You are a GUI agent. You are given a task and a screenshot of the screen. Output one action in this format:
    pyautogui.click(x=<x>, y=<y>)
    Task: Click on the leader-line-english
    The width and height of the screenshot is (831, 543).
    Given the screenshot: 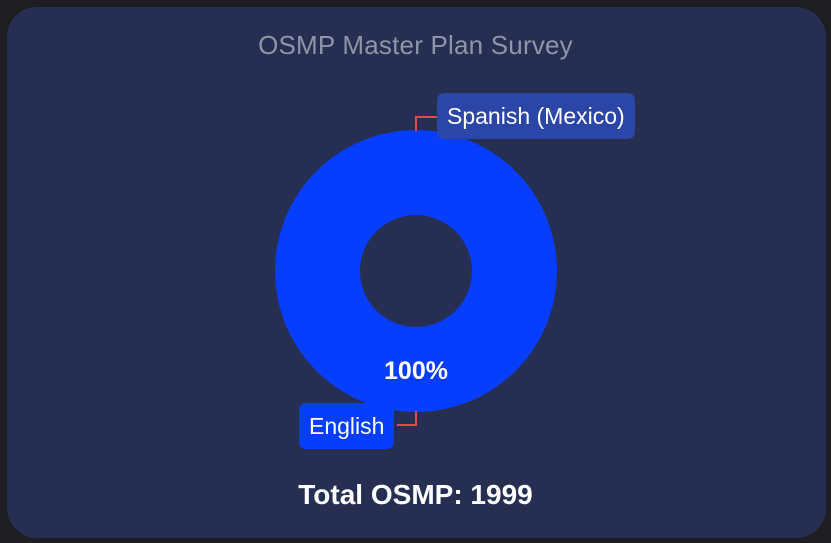 What is the action you would take?
    pyautogui.click(x=407, y=418)
    